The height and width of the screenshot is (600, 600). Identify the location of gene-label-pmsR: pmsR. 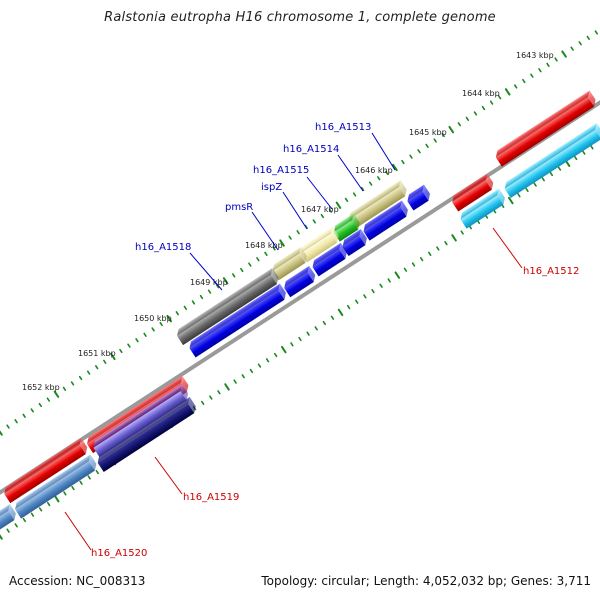
(239, 207).